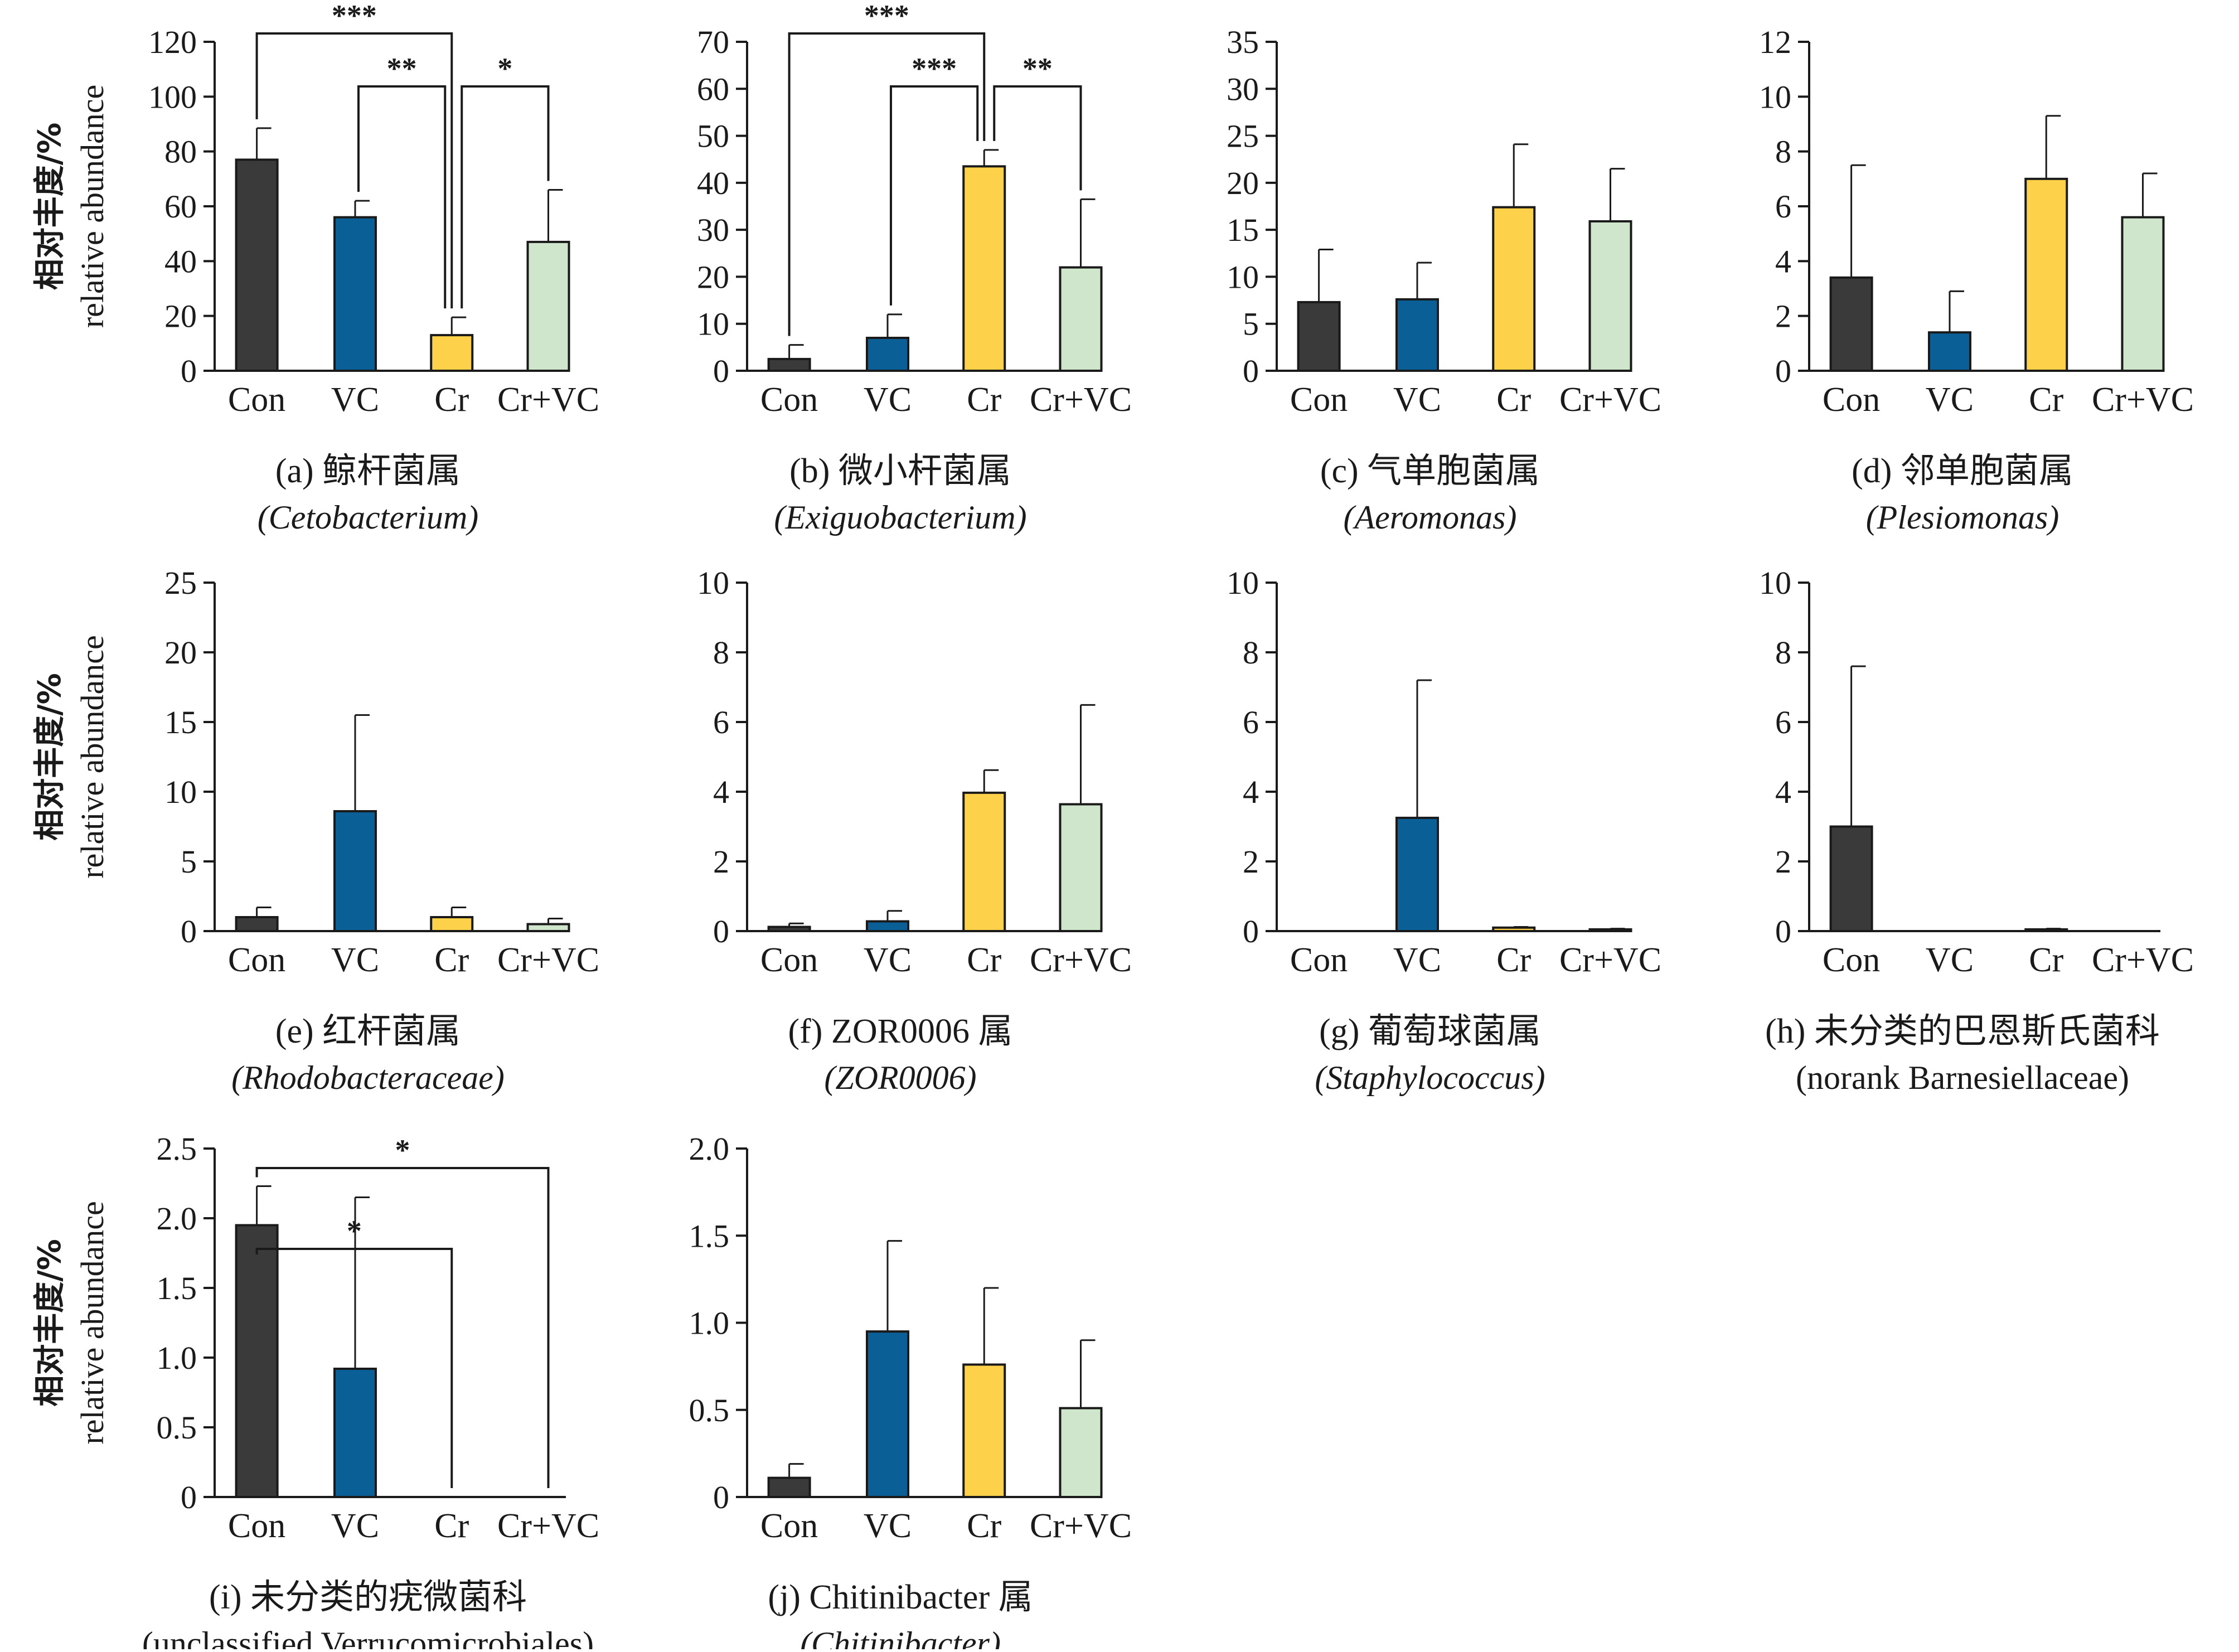 The image size is (2239, 1652). Describe the element at coordinates (900, 517) in the screenshot. I see `panel-latin-name: (Exiguobacterium)` at that location.